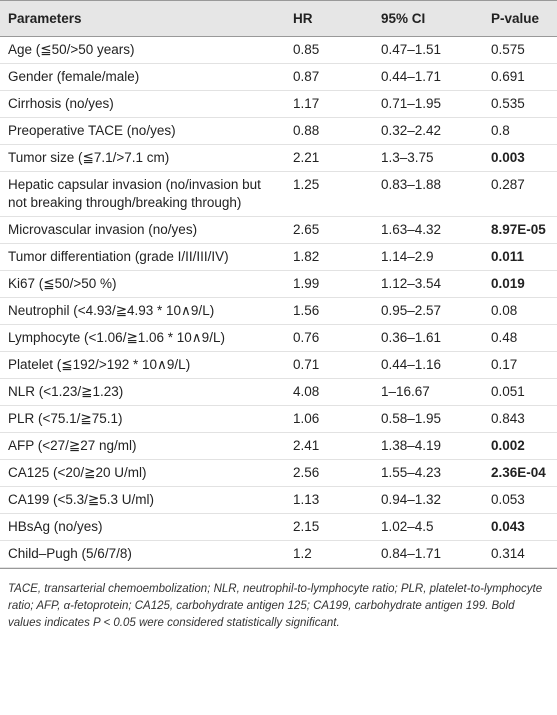 The image size is (557, 715). I want to click on table-cell: 1.63–4.32, so click(428, 230).